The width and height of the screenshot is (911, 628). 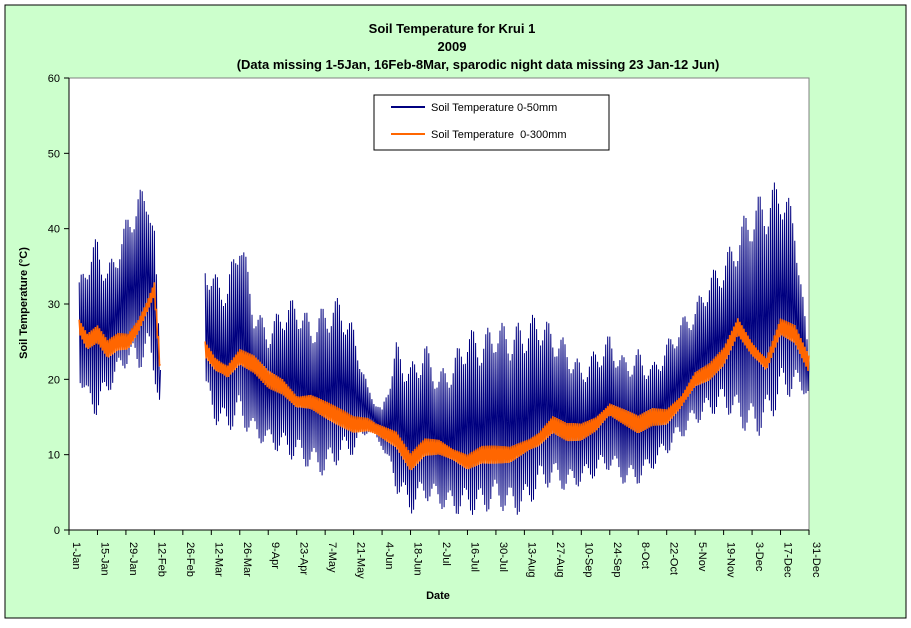 I want to click on x-tick-label: 10-Sep, so click(x=588, y=559).